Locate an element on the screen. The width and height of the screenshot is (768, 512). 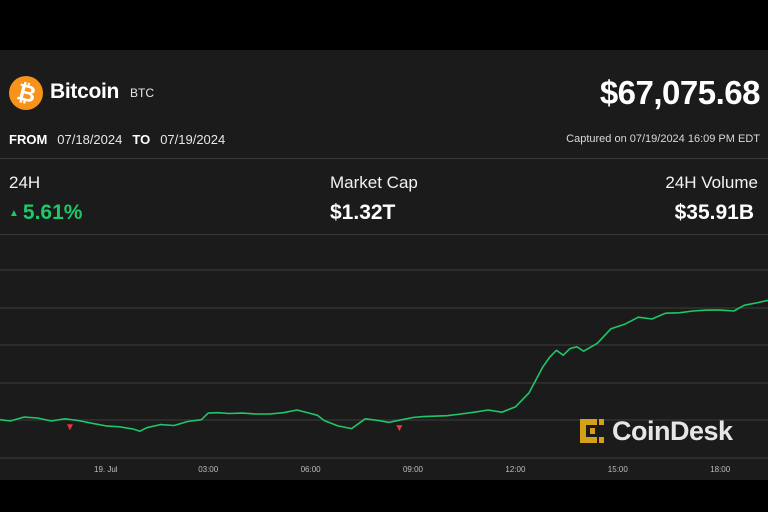
date-range: FROM 07/18/2024 TO 07/19/2024 is located at coordinates (122, 139).